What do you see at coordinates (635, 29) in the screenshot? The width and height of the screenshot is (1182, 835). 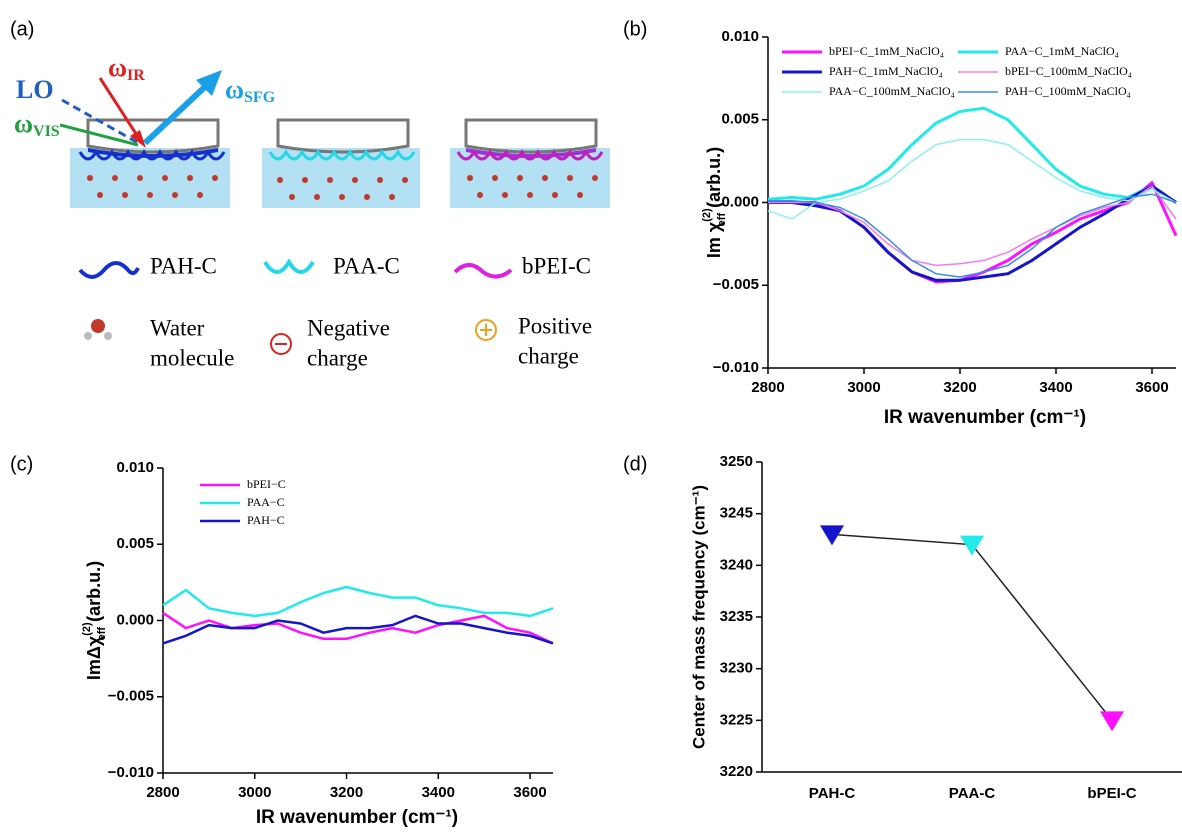 I see `panel-label: (b)` at bounding box center [635, 29].